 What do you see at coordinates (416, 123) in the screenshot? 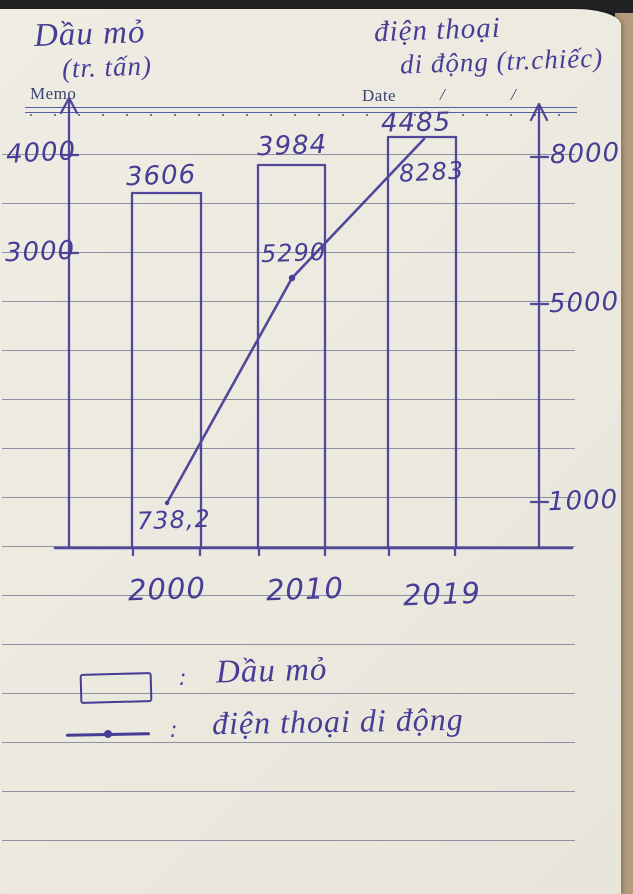
I see `bar-value-2019: 4485` at bounding box center [416, 123].